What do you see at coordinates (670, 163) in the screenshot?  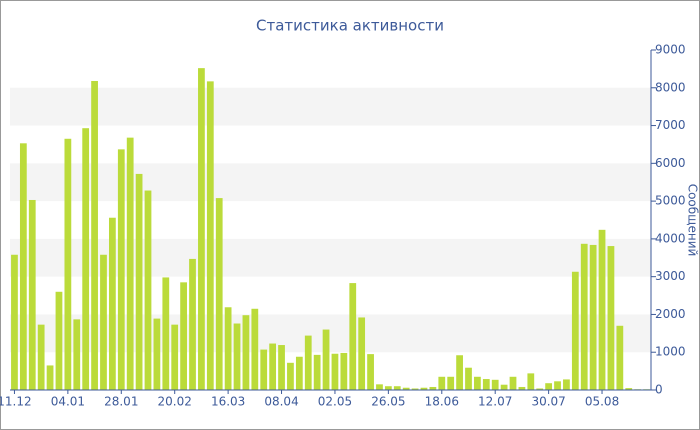 I see `y-tick-label: 6000` at bounding box center [670, 163].